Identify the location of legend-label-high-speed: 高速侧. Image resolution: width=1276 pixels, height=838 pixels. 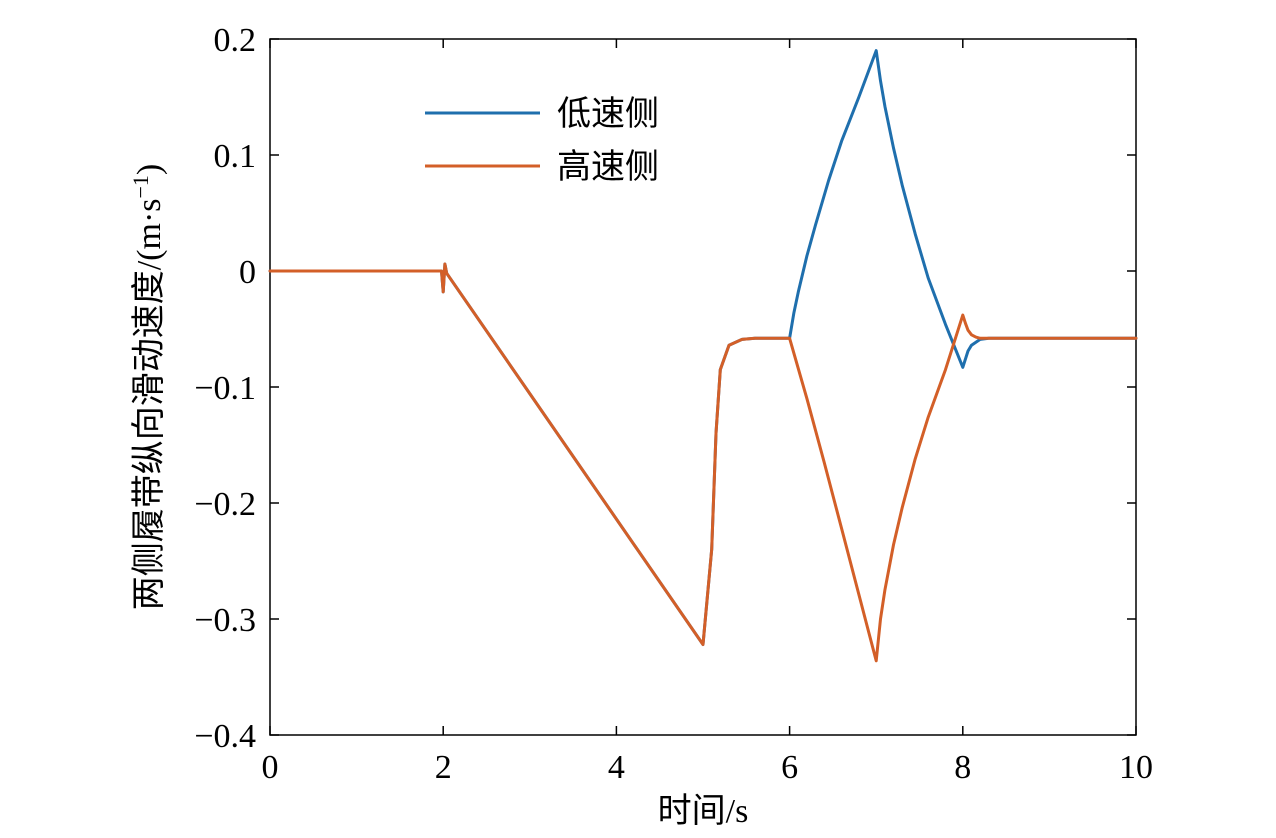
(608, 167).